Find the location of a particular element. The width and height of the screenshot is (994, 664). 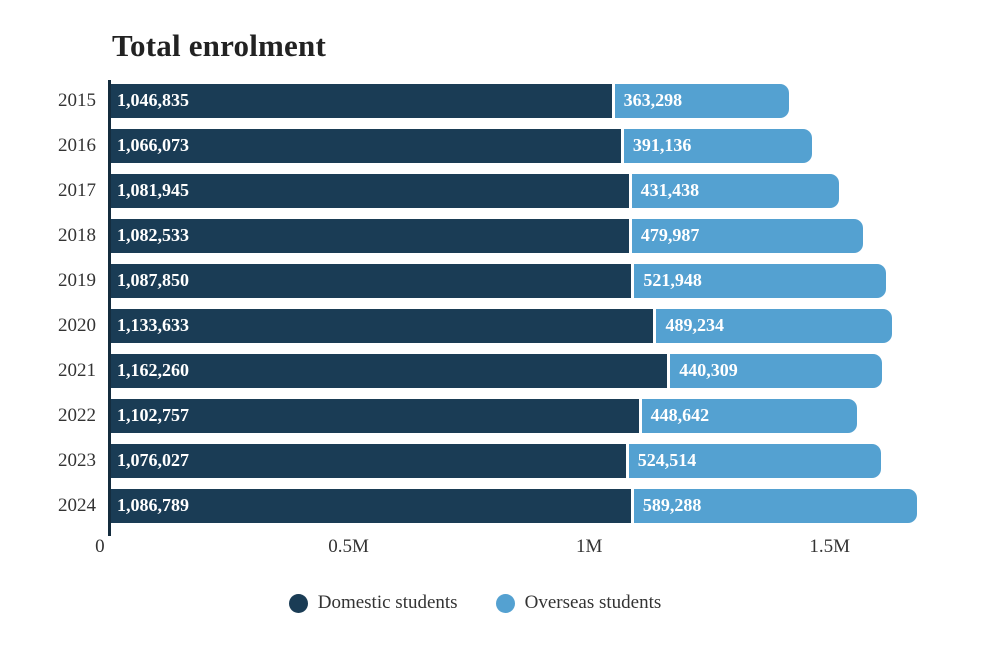

bar-value-label: 1,081,945 is located at coordinates (153, 190).